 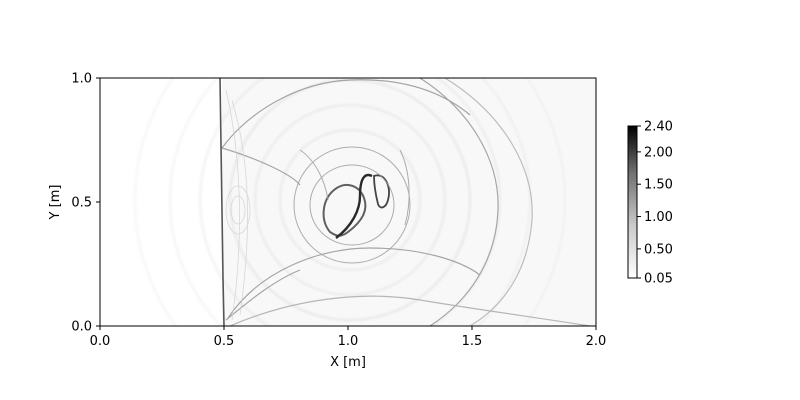 I want to click on y-axis: 0.0 0.5 1.0, so click(x=85, y=203).